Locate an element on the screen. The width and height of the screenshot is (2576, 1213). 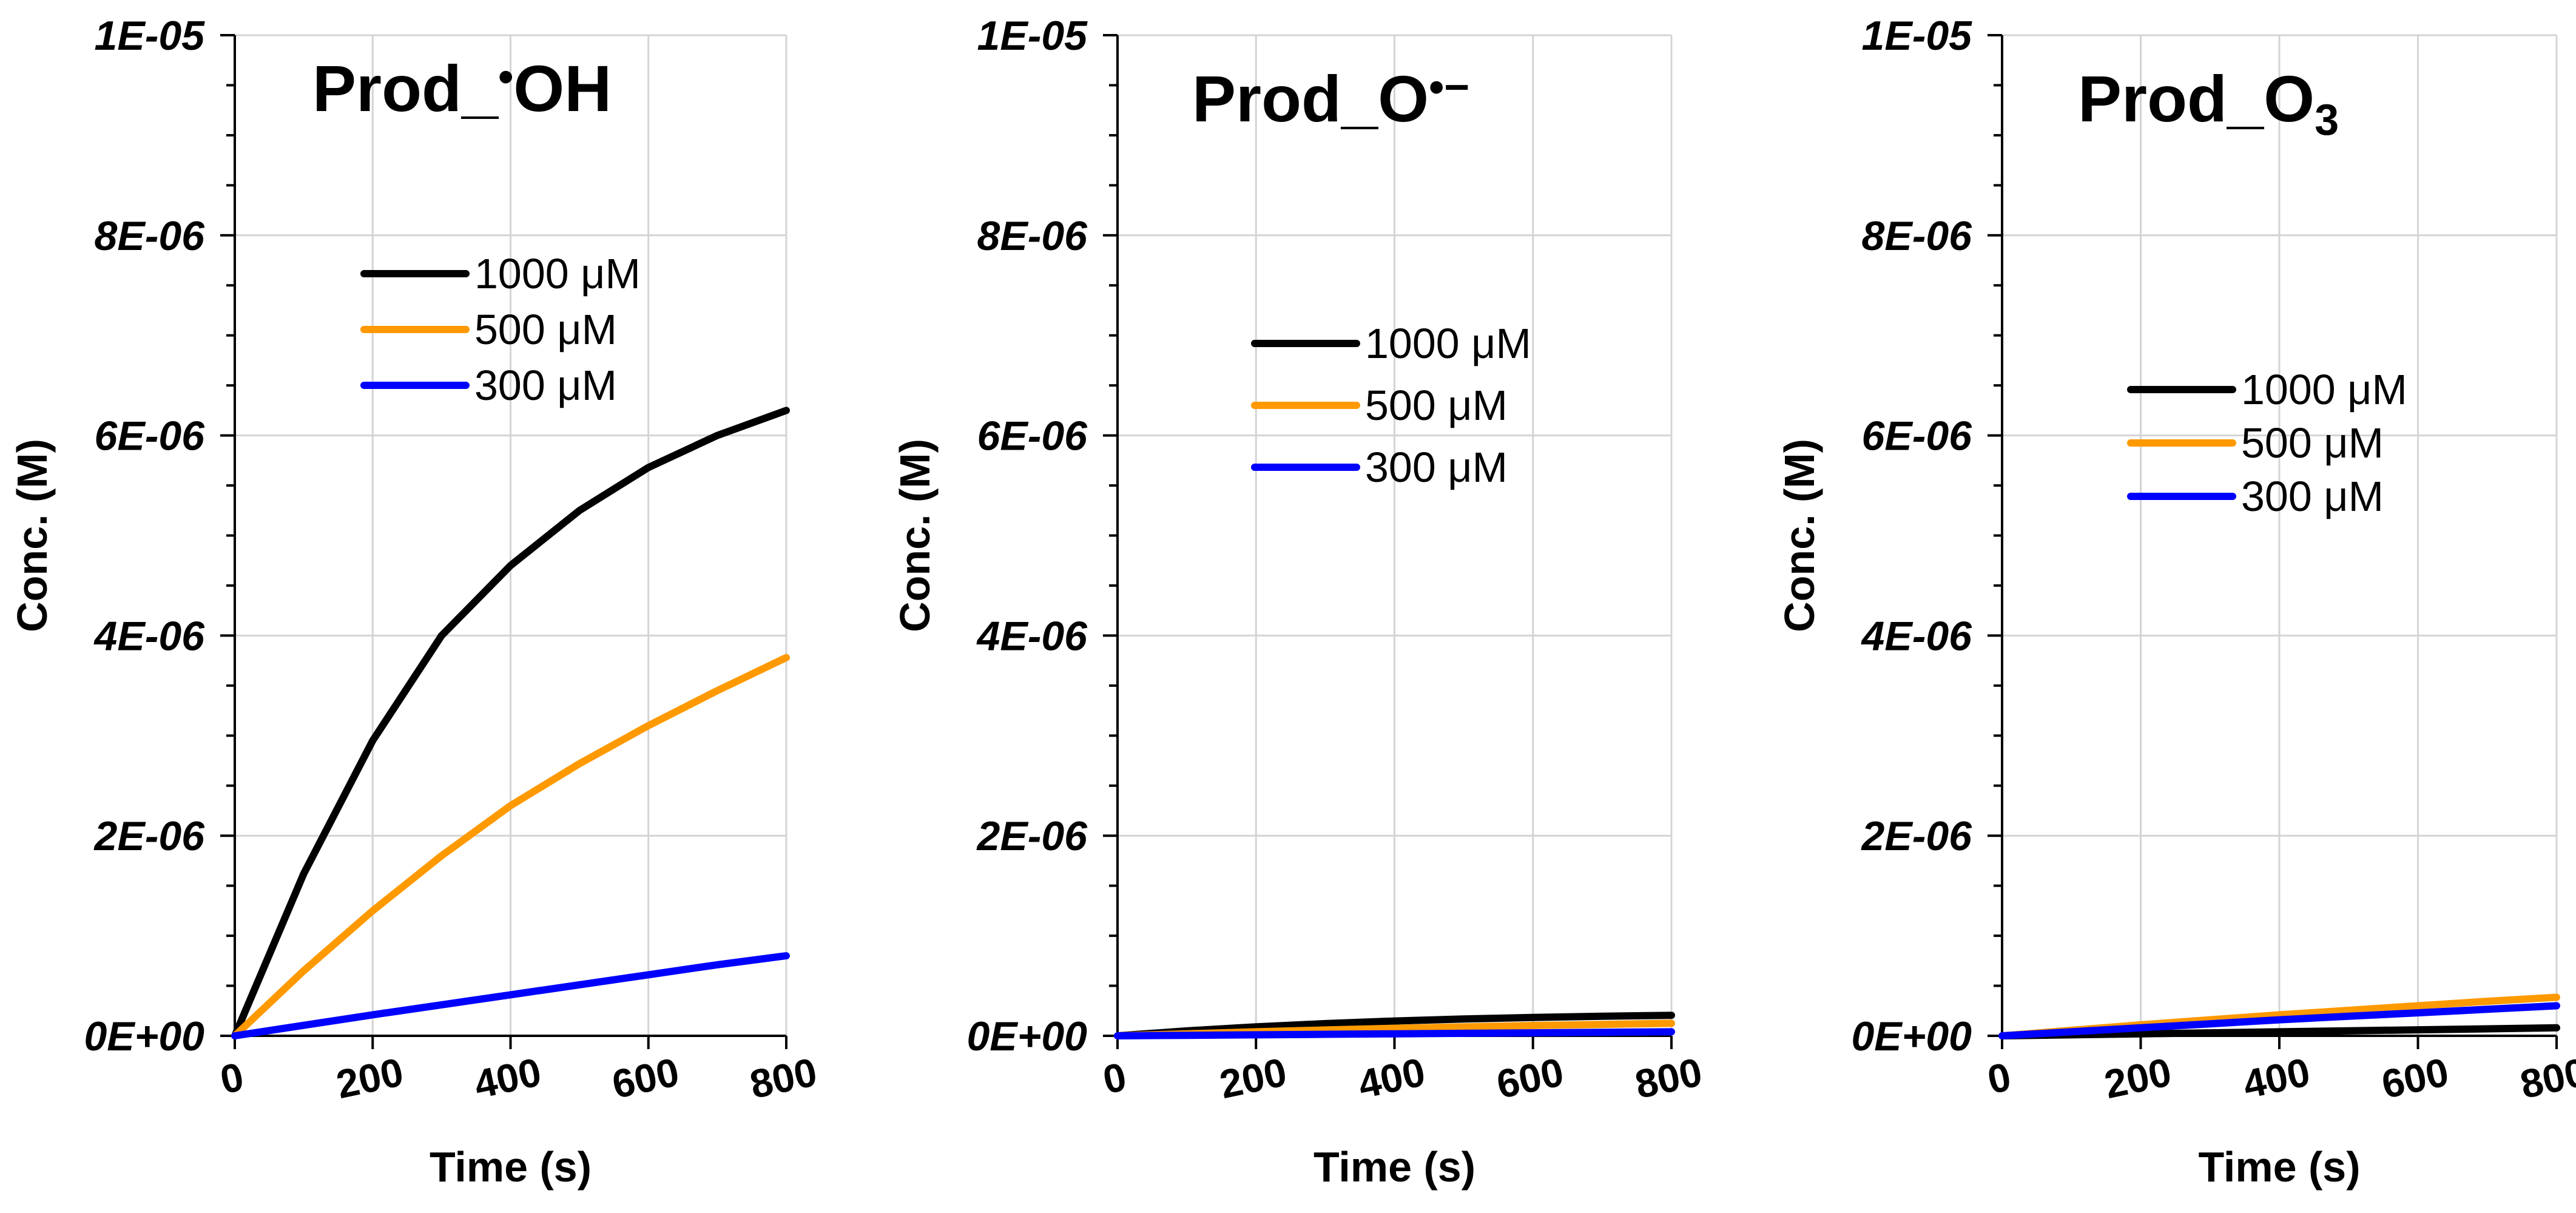
chart-title: Prod_O3 is located at coordinates (2208, 103).